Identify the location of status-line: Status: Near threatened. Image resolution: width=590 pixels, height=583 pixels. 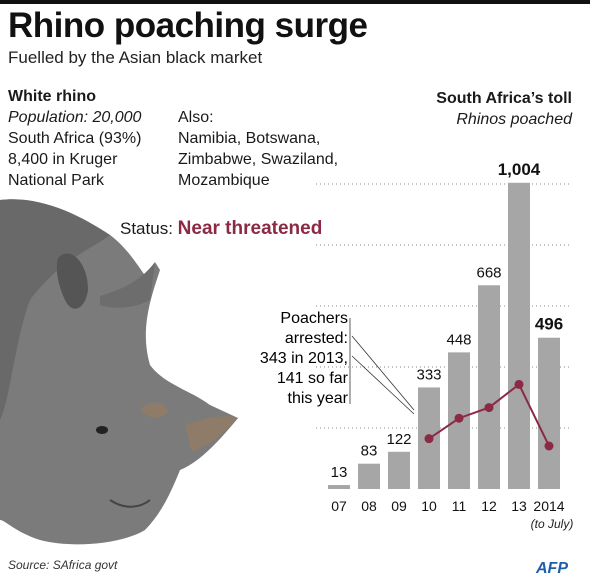
(221, 229).